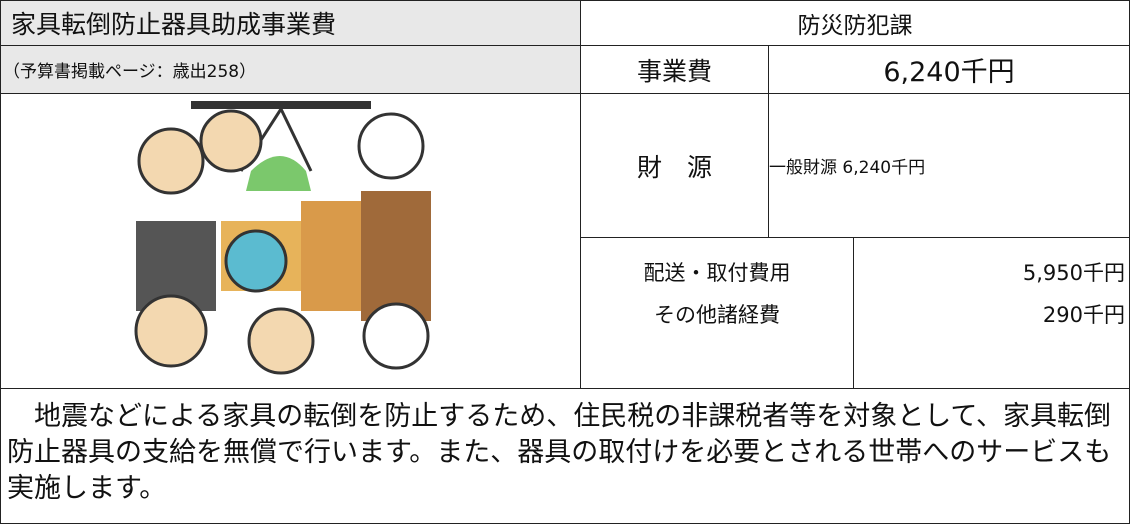  I want to click on title: 家具転倒防止器具助成事業費, so click(290, 23).